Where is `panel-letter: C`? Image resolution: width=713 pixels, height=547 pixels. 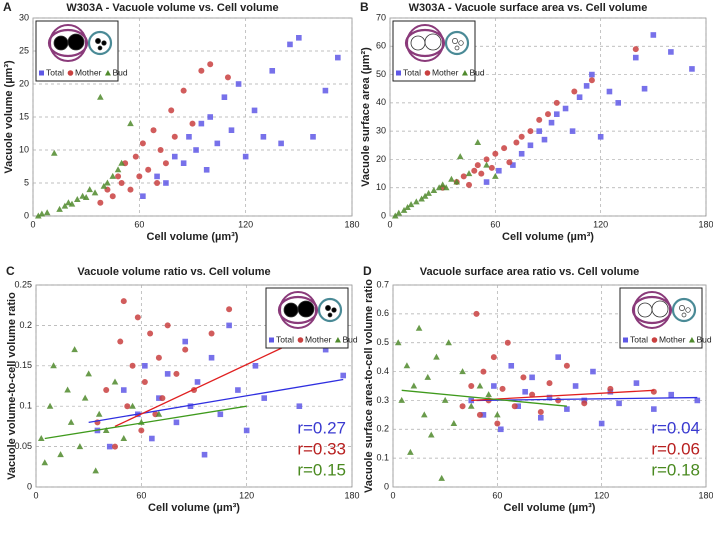 panel-letter: C is located at coordinates (10, 271).